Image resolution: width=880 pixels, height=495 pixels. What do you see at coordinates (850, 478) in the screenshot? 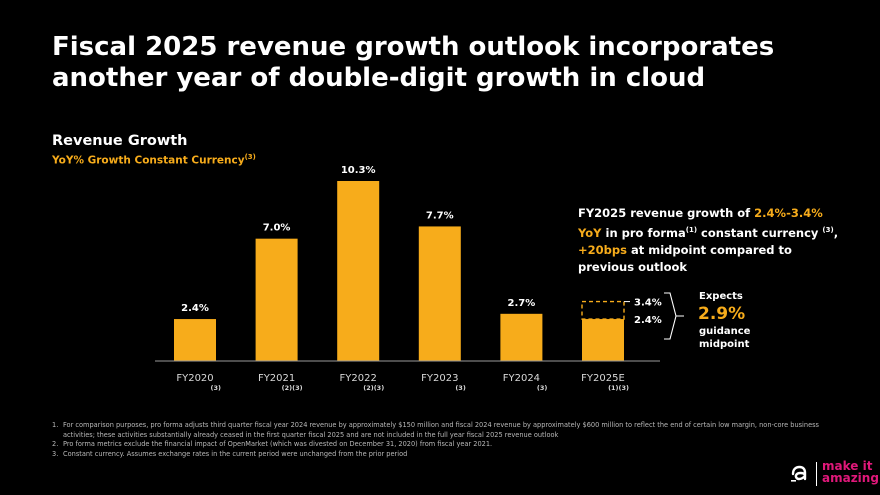
I see `tagline-line-2: amazing` at bounding box center [850, 478].